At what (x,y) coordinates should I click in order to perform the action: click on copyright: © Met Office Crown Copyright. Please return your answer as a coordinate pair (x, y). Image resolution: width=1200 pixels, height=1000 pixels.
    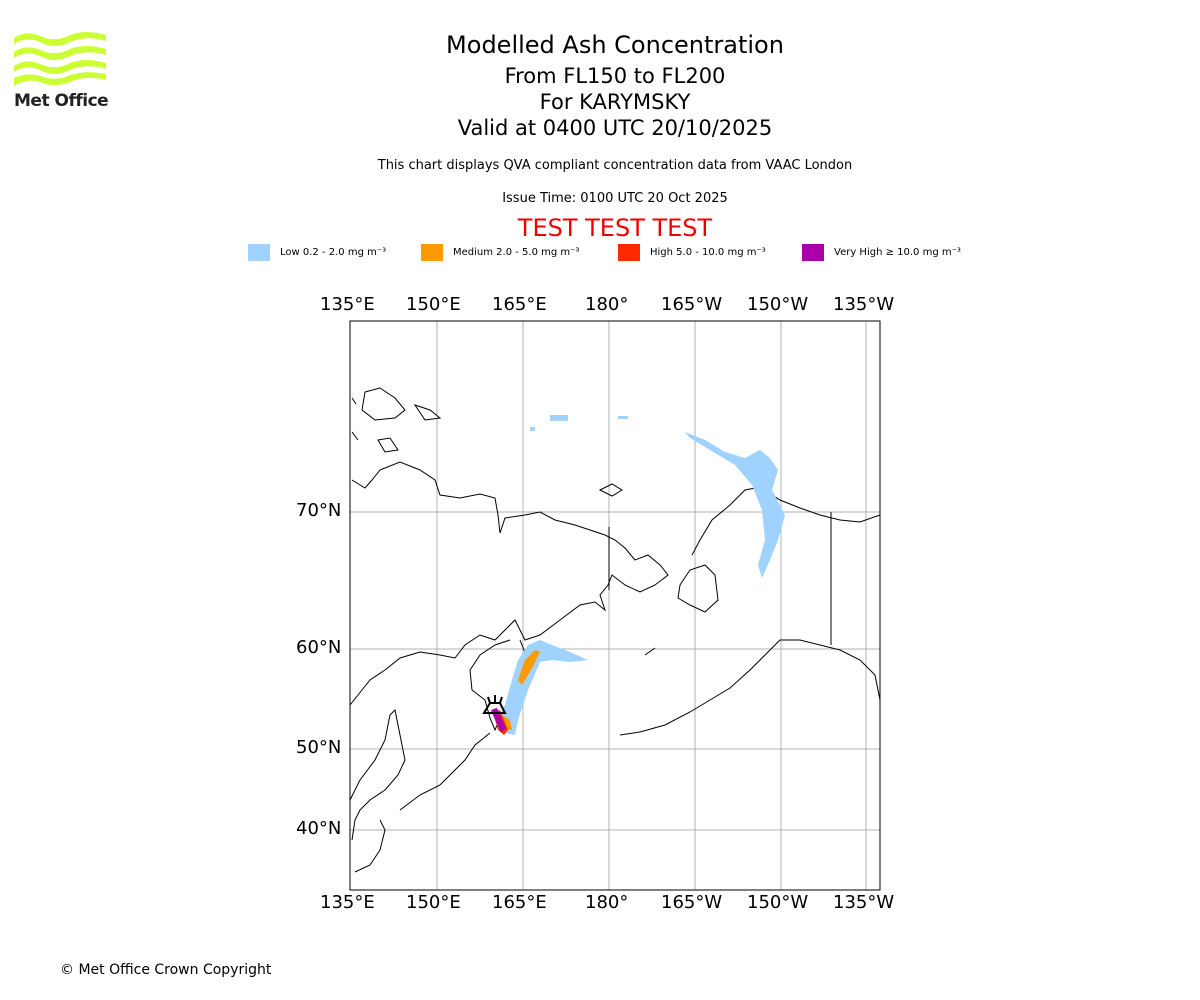
    Looking at the image, I should click on (166, 970).